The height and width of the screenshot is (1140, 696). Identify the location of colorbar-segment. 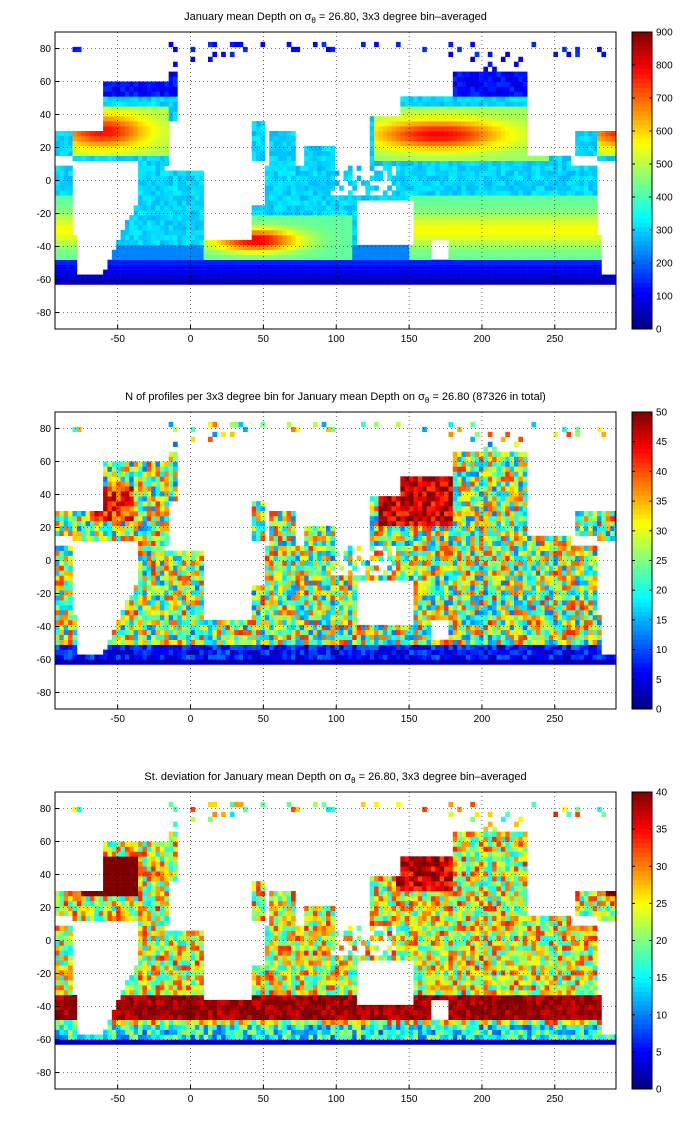
(642, 164).